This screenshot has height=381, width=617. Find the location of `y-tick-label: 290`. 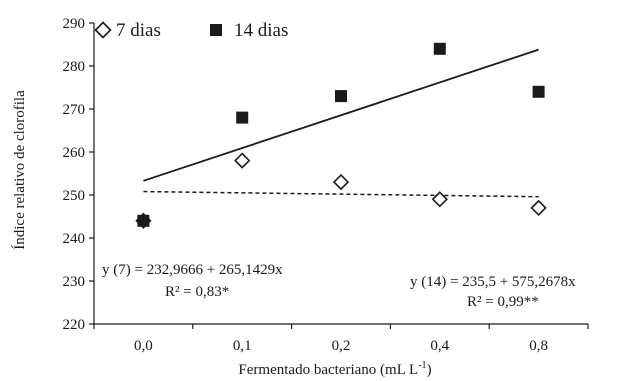

y-tick-label: 290 is located at coordinates (74, 24).